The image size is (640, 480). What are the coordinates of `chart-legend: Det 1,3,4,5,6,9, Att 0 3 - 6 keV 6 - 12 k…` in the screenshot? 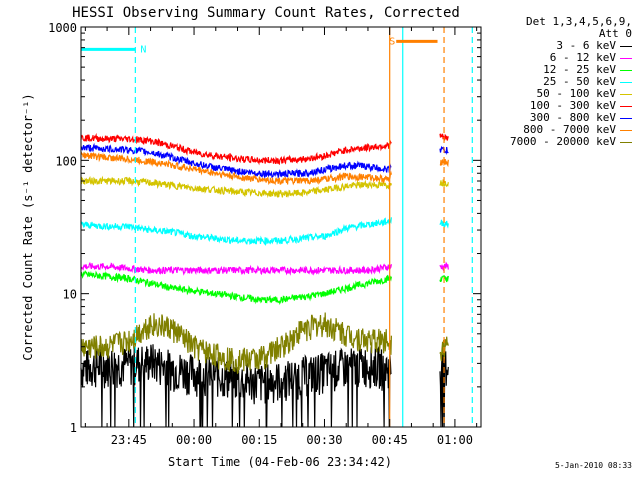 It's located at (557, 82).